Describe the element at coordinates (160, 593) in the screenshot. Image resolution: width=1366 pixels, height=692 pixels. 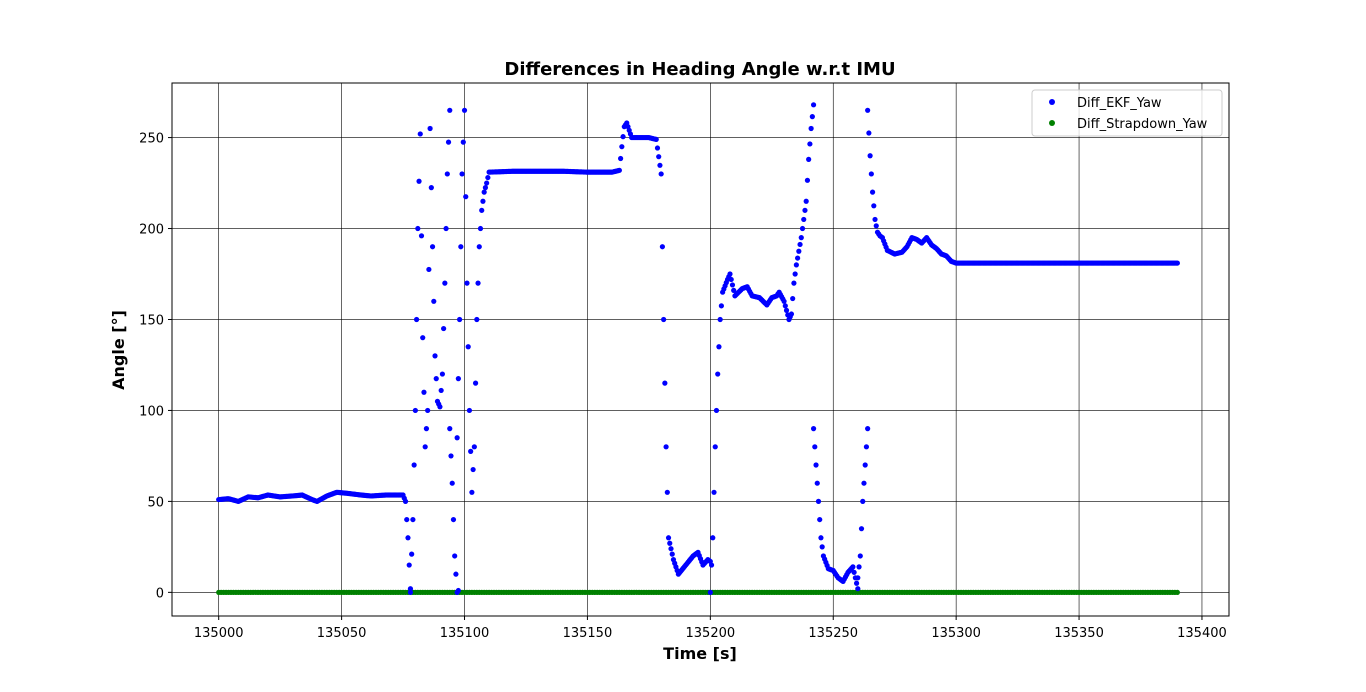
I see `y-tick-label: 0` at that location.